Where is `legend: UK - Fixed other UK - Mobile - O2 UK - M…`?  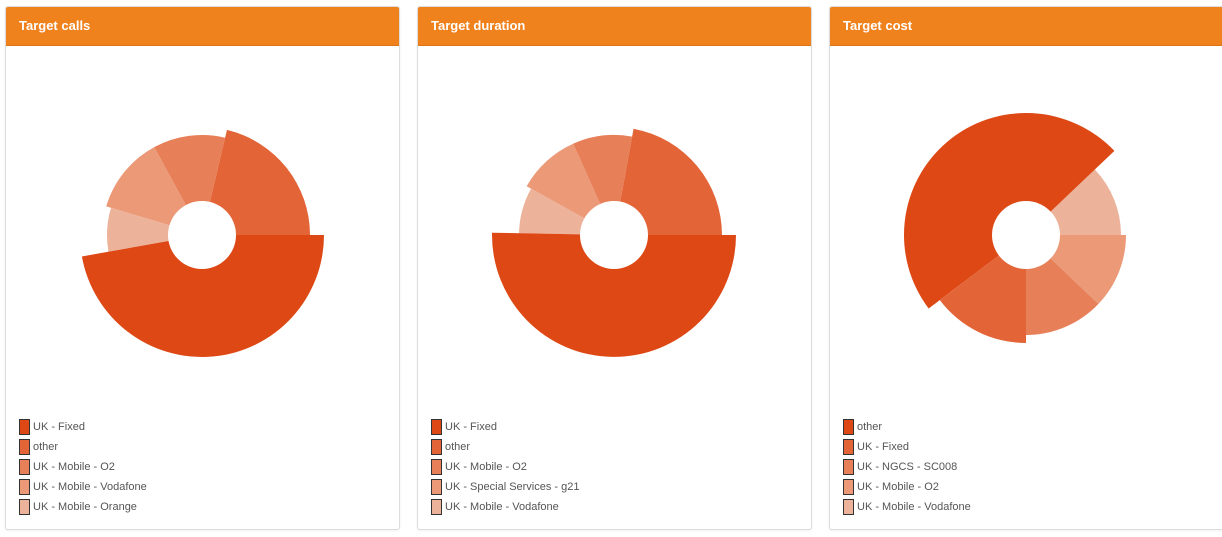
legend: UK - Fixed other UK - Mobile - O2 UK - M… is located at coordinates (83, 467).